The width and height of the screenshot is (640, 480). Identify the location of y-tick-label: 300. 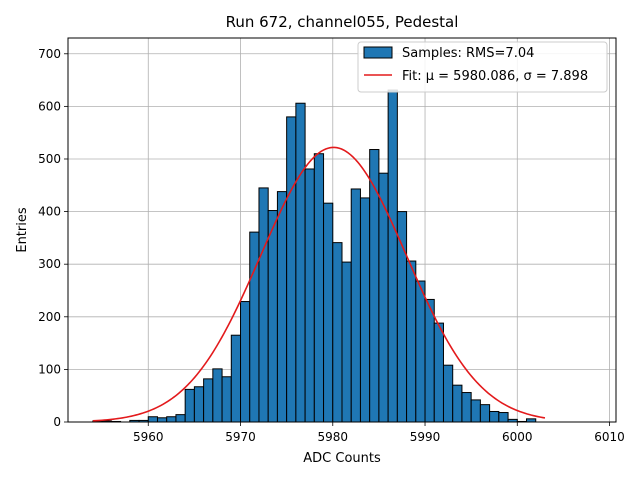
(49, 264).